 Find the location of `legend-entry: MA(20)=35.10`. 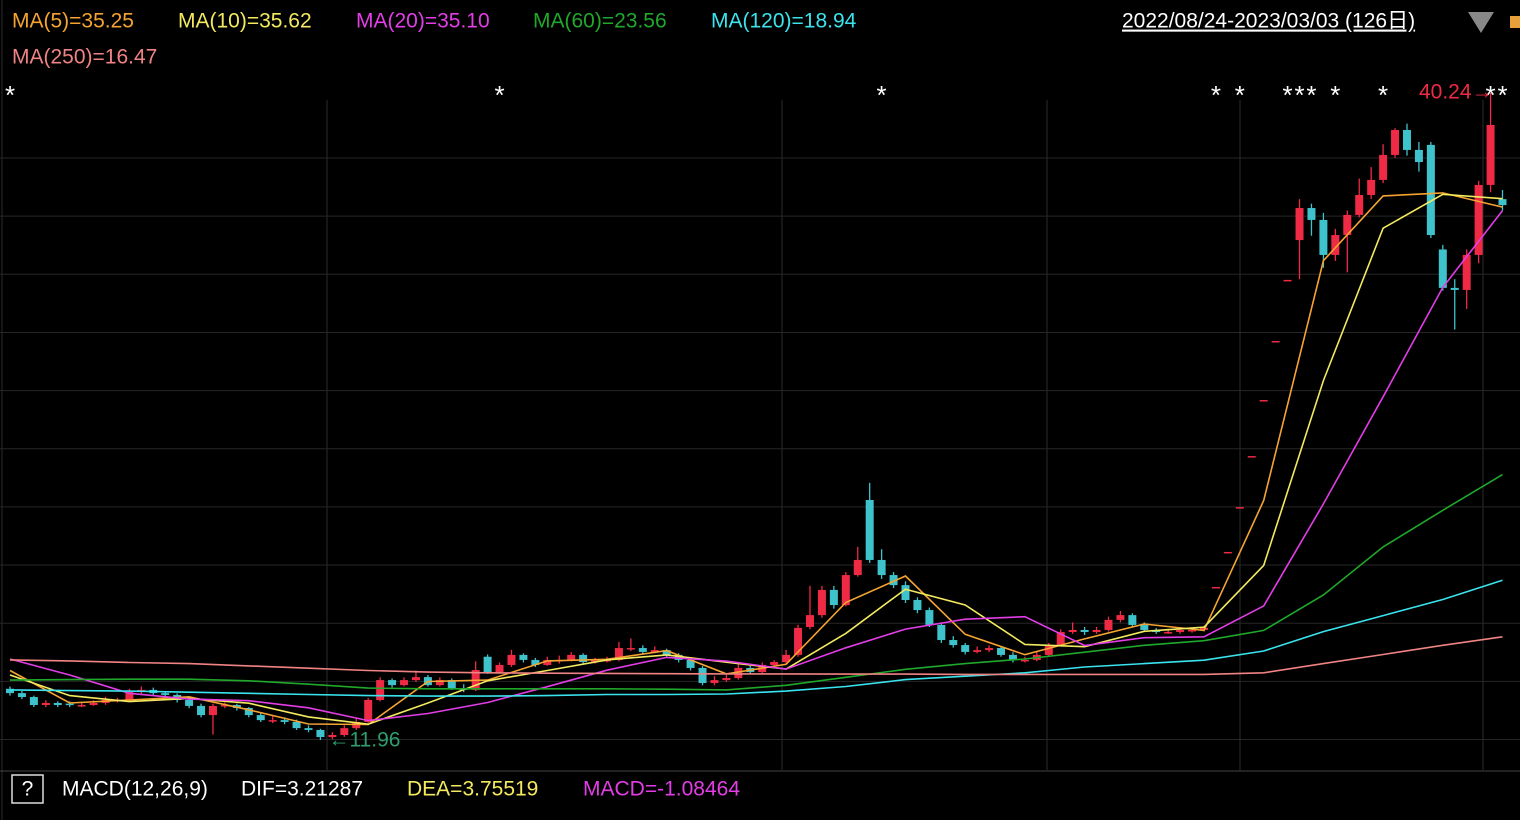

legend-entry: MA(20)=35.10 is located at coordinates (423, 21).